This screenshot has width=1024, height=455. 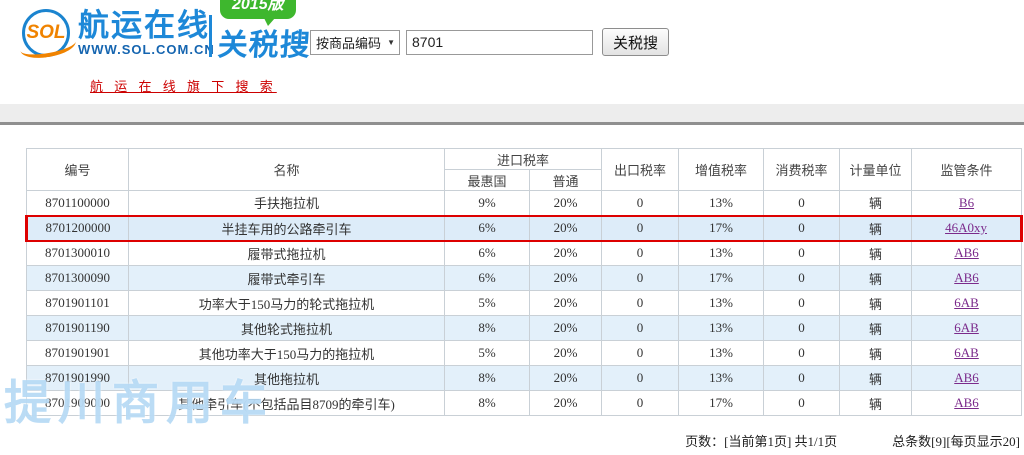 What do you see at coordinates (77, 169) in the screenshot?
I see `col-code: 编号` at bounding box center [77, 169].